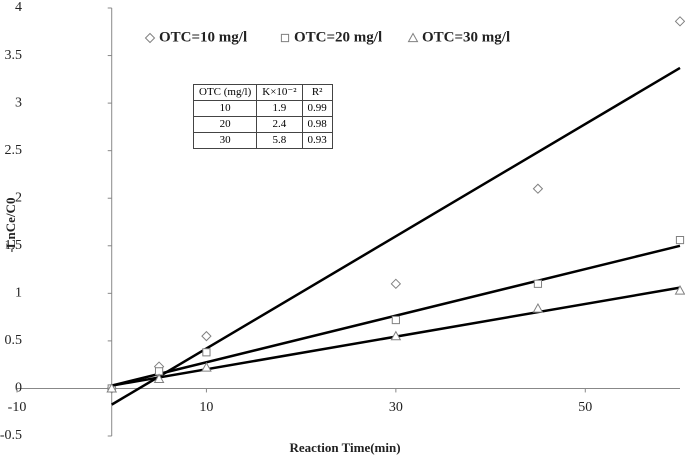 The image size is (685, 458). Describe the element at coordinates (317, 124) in the screenshot. I see `table-cell: 0.98` at that location.